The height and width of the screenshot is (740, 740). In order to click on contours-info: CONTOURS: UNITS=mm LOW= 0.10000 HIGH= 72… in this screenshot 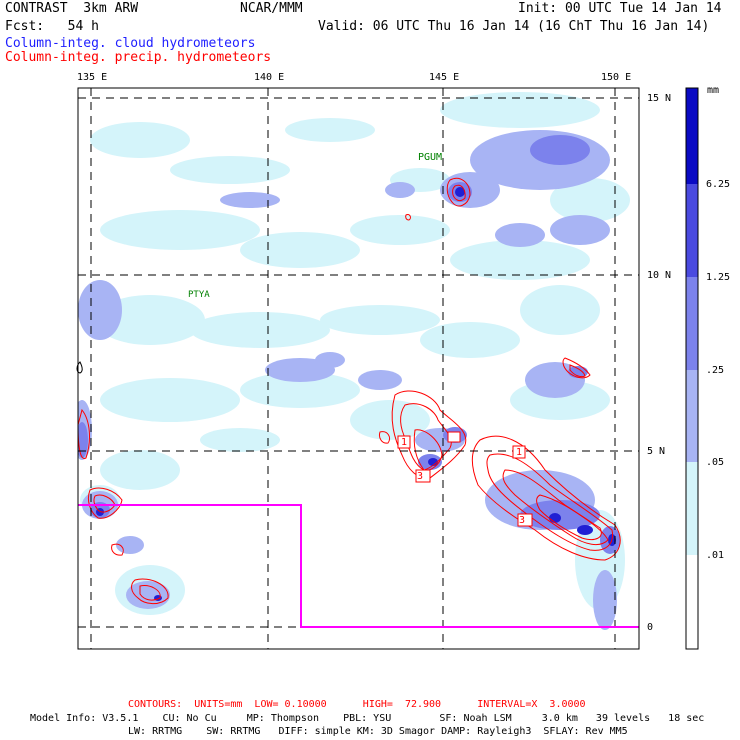, I will do `click(357, 704)`.